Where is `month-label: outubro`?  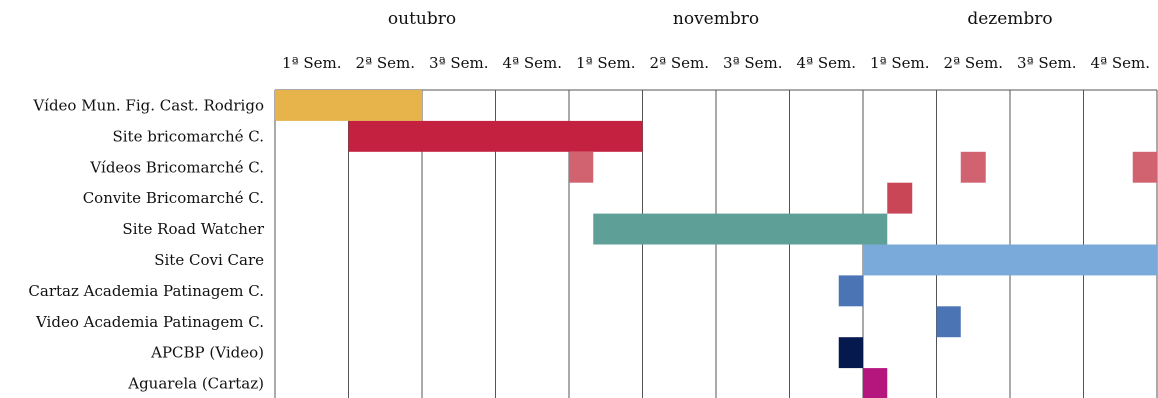 month-label: outubro is located at coordinates (422, 19).